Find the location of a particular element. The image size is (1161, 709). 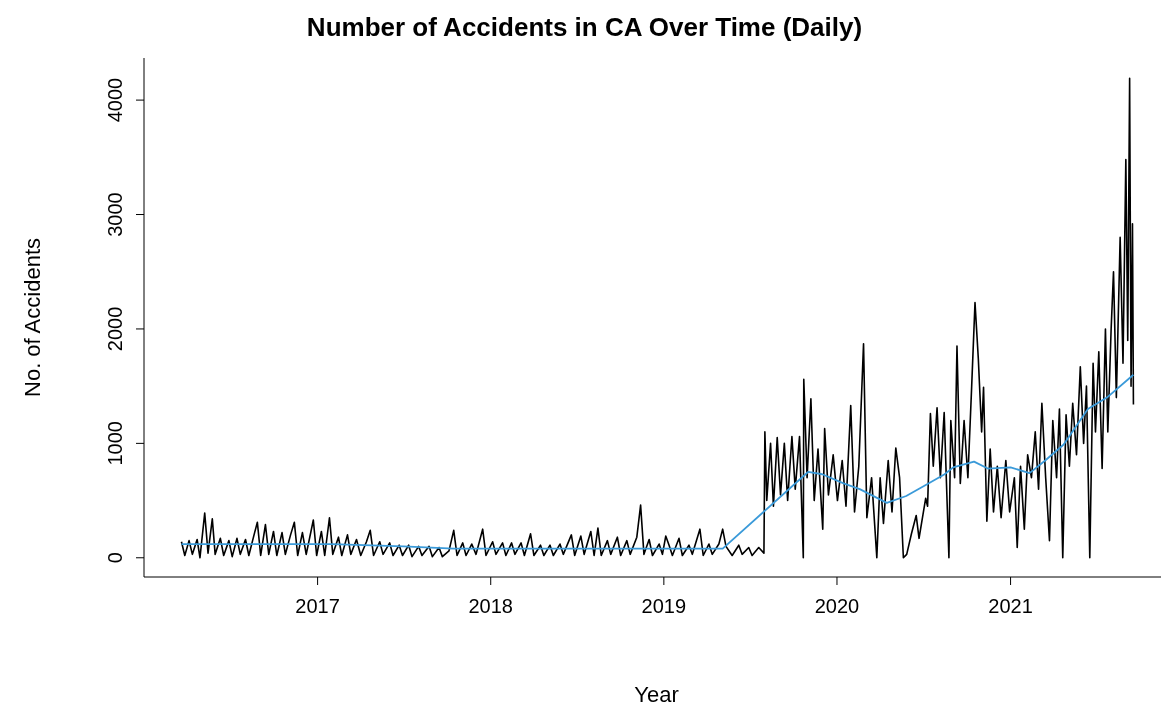

x-tick-label: 2017 is located at coordinates (317, 606).